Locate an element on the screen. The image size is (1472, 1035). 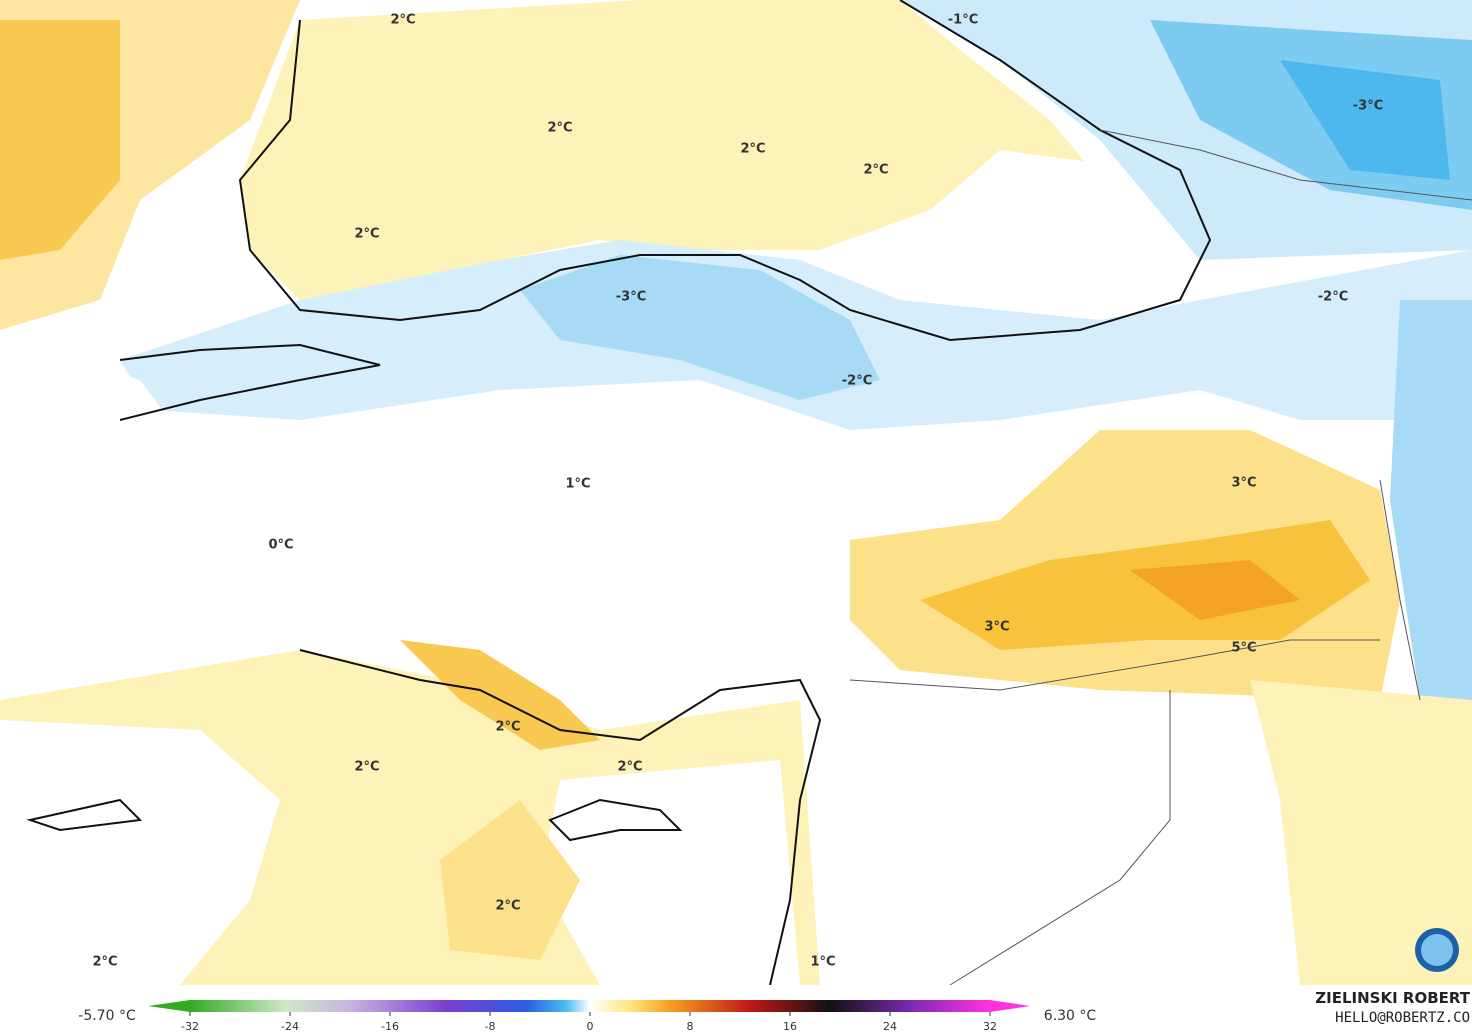
colorbar-tick-label: 32 is located at coordinates (990, 1026).